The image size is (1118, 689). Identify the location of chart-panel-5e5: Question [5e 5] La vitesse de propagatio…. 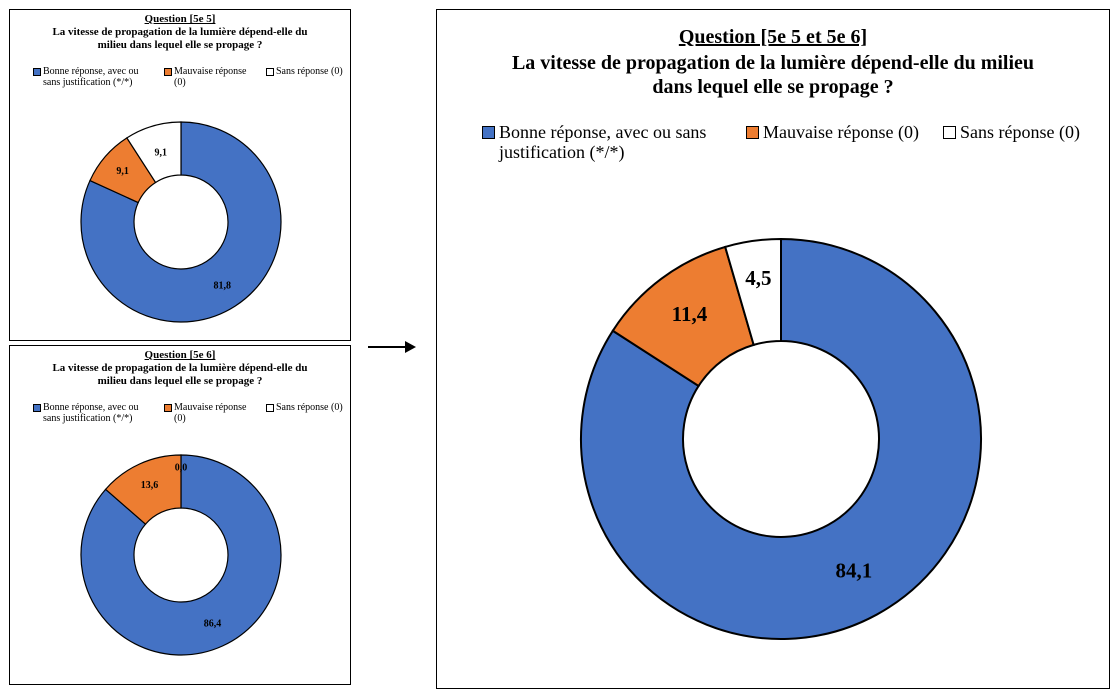
(180, 175).